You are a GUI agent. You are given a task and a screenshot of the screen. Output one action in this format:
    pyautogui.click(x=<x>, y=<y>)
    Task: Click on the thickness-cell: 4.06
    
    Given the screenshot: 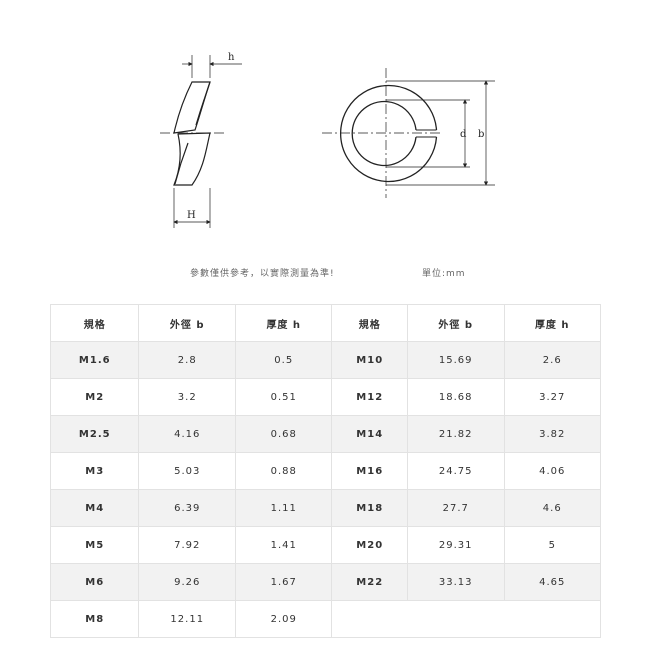 What is the action you would take?
    pyautogui.click(x=552, y=471)
    